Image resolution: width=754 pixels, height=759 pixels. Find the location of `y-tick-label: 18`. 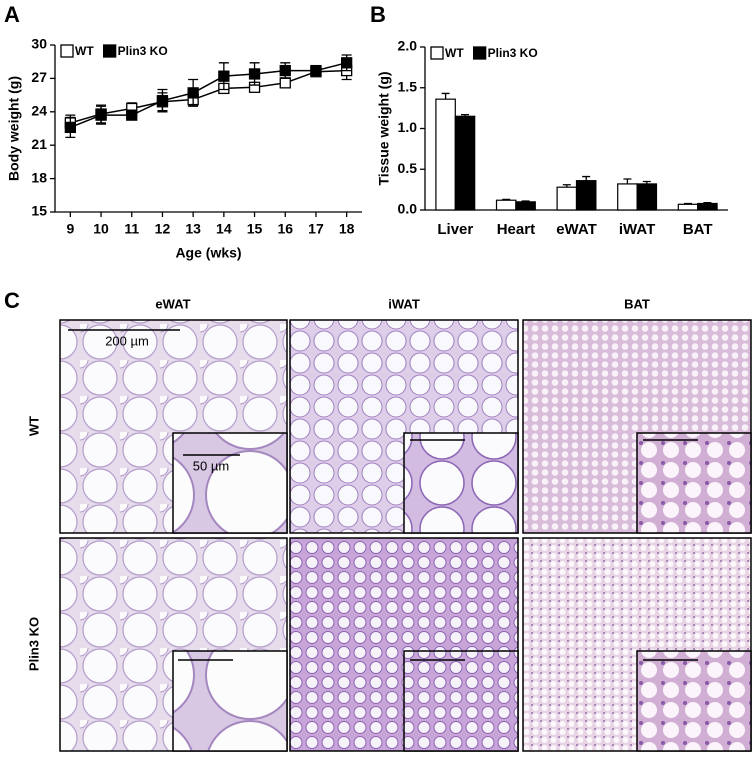

y-tick-label: 18 is located at coordinates (39, 177).